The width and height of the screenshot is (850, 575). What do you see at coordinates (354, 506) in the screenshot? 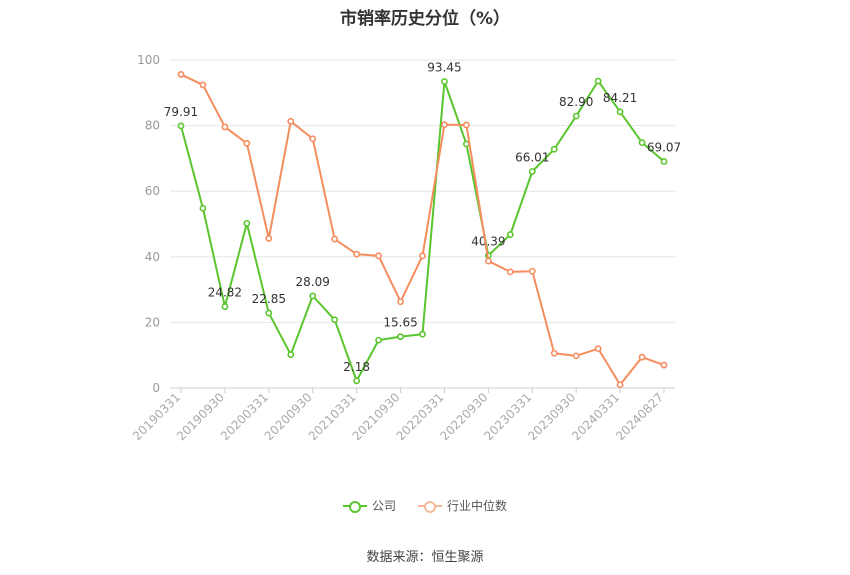
I see `legend-line-company` at bounding box center [354, 506].